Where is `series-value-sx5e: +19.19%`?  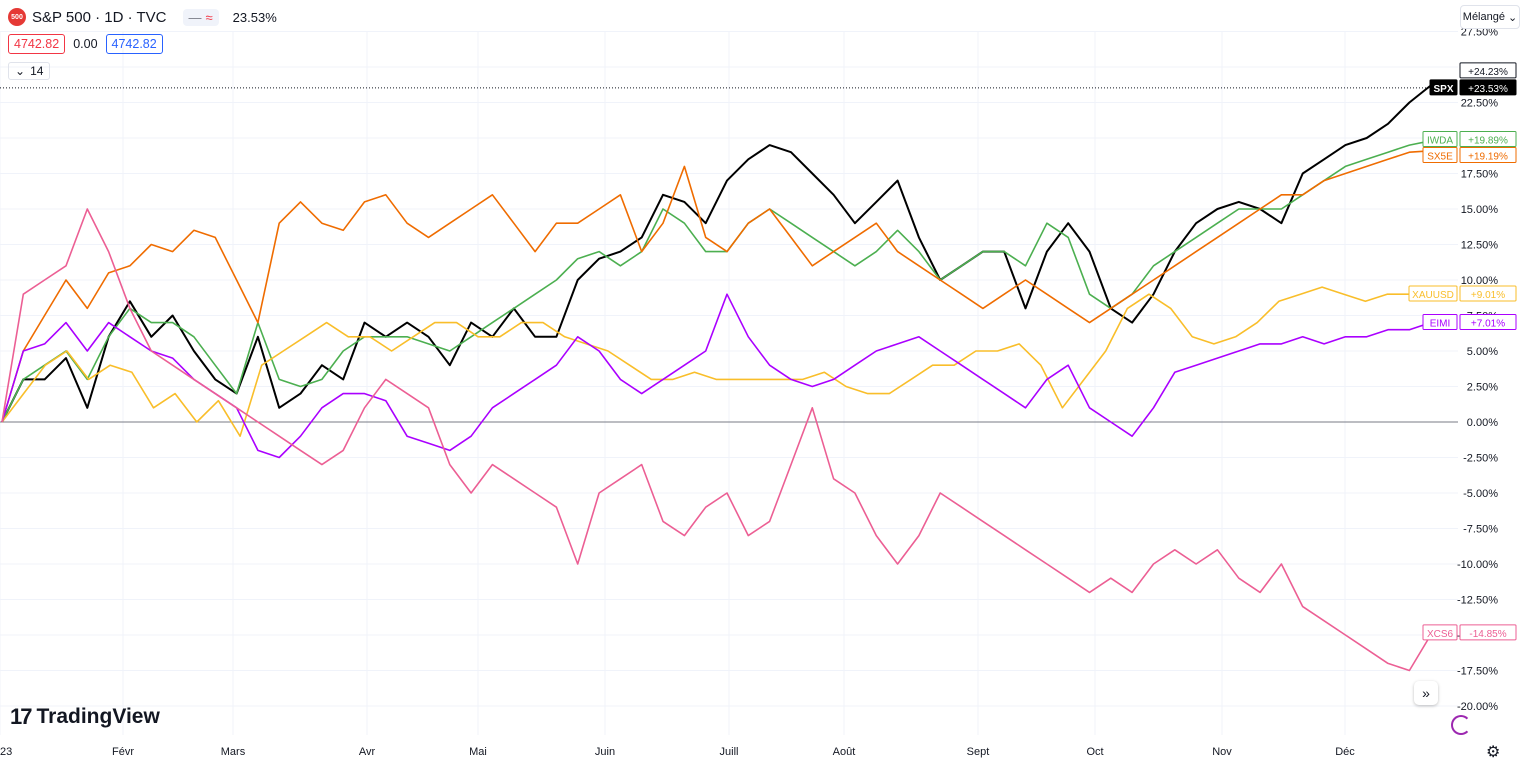 series-value-sx5e: +19.19% is located at coordinates (1488, 157).